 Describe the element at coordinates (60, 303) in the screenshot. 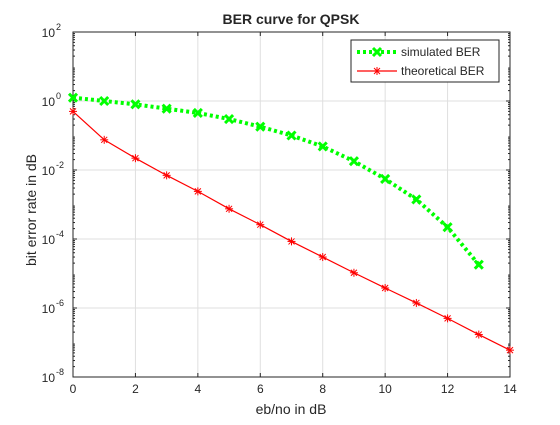

I see `y-tick-exponent: -6` at that location.